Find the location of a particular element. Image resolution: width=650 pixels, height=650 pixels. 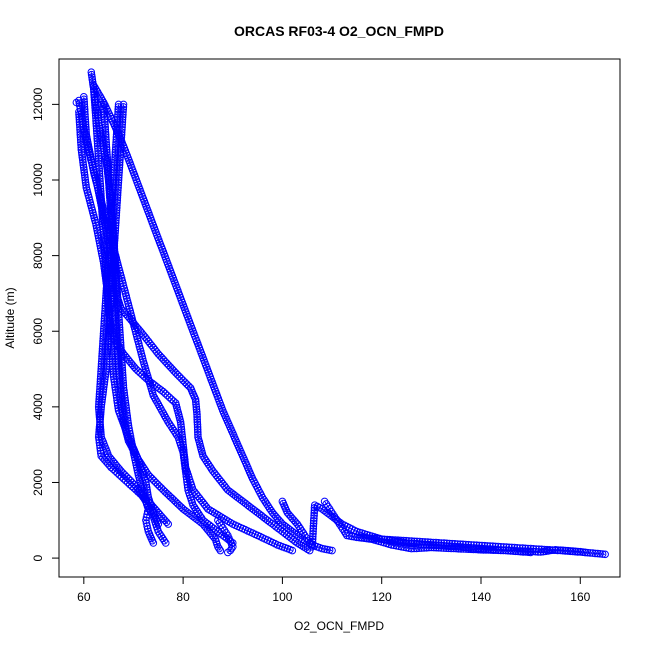

x-tick-label: 140 is located at coordinates (481, 597).